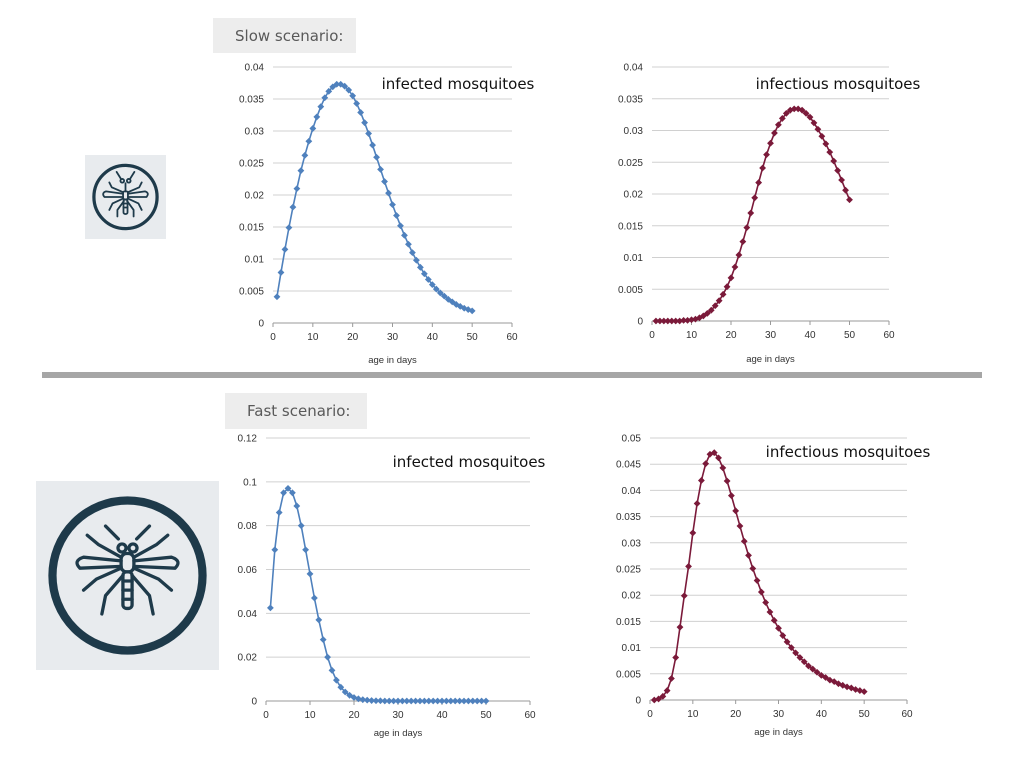 Image resolution: width=1024 pixels, height=768 pixels. I want to click on y-tick-label: 0.01, so click(634, 258).